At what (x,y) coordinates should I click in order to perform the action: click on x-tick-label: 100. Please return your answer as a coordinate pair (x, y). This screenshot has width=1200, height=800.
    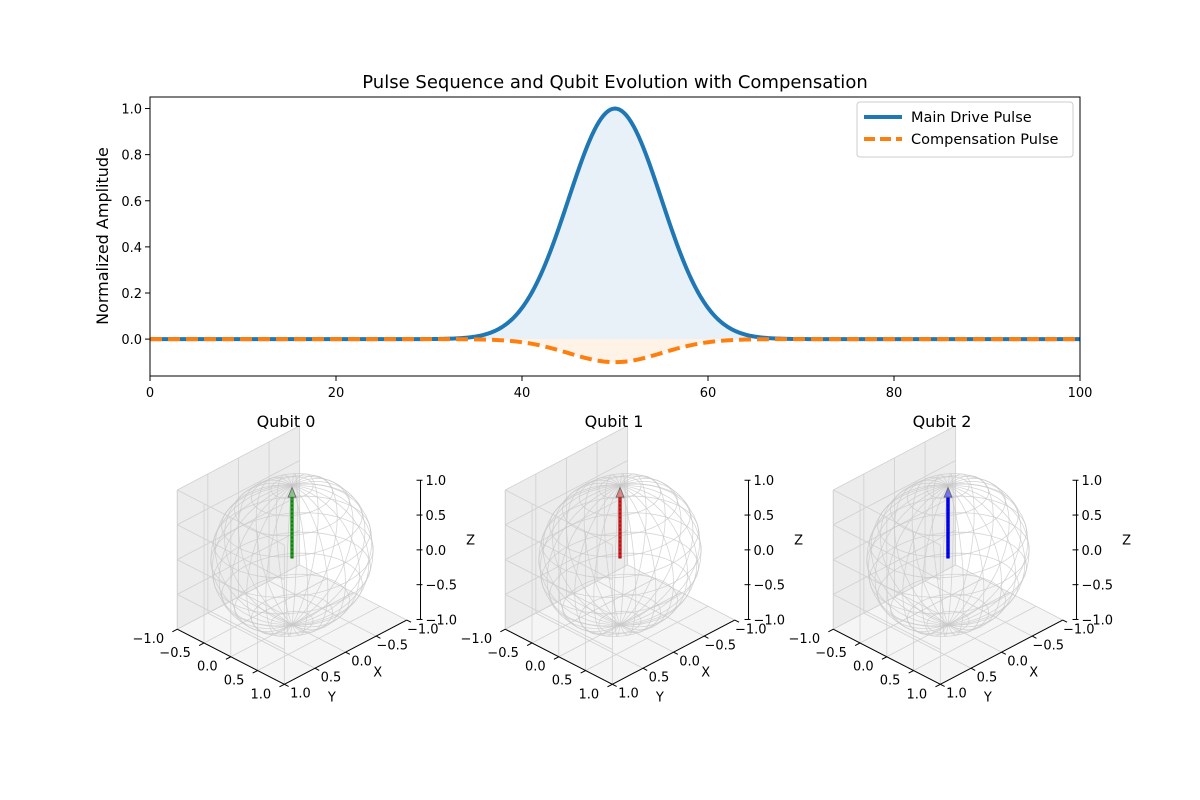
    Looking at the image, I should click on (1080, 393).